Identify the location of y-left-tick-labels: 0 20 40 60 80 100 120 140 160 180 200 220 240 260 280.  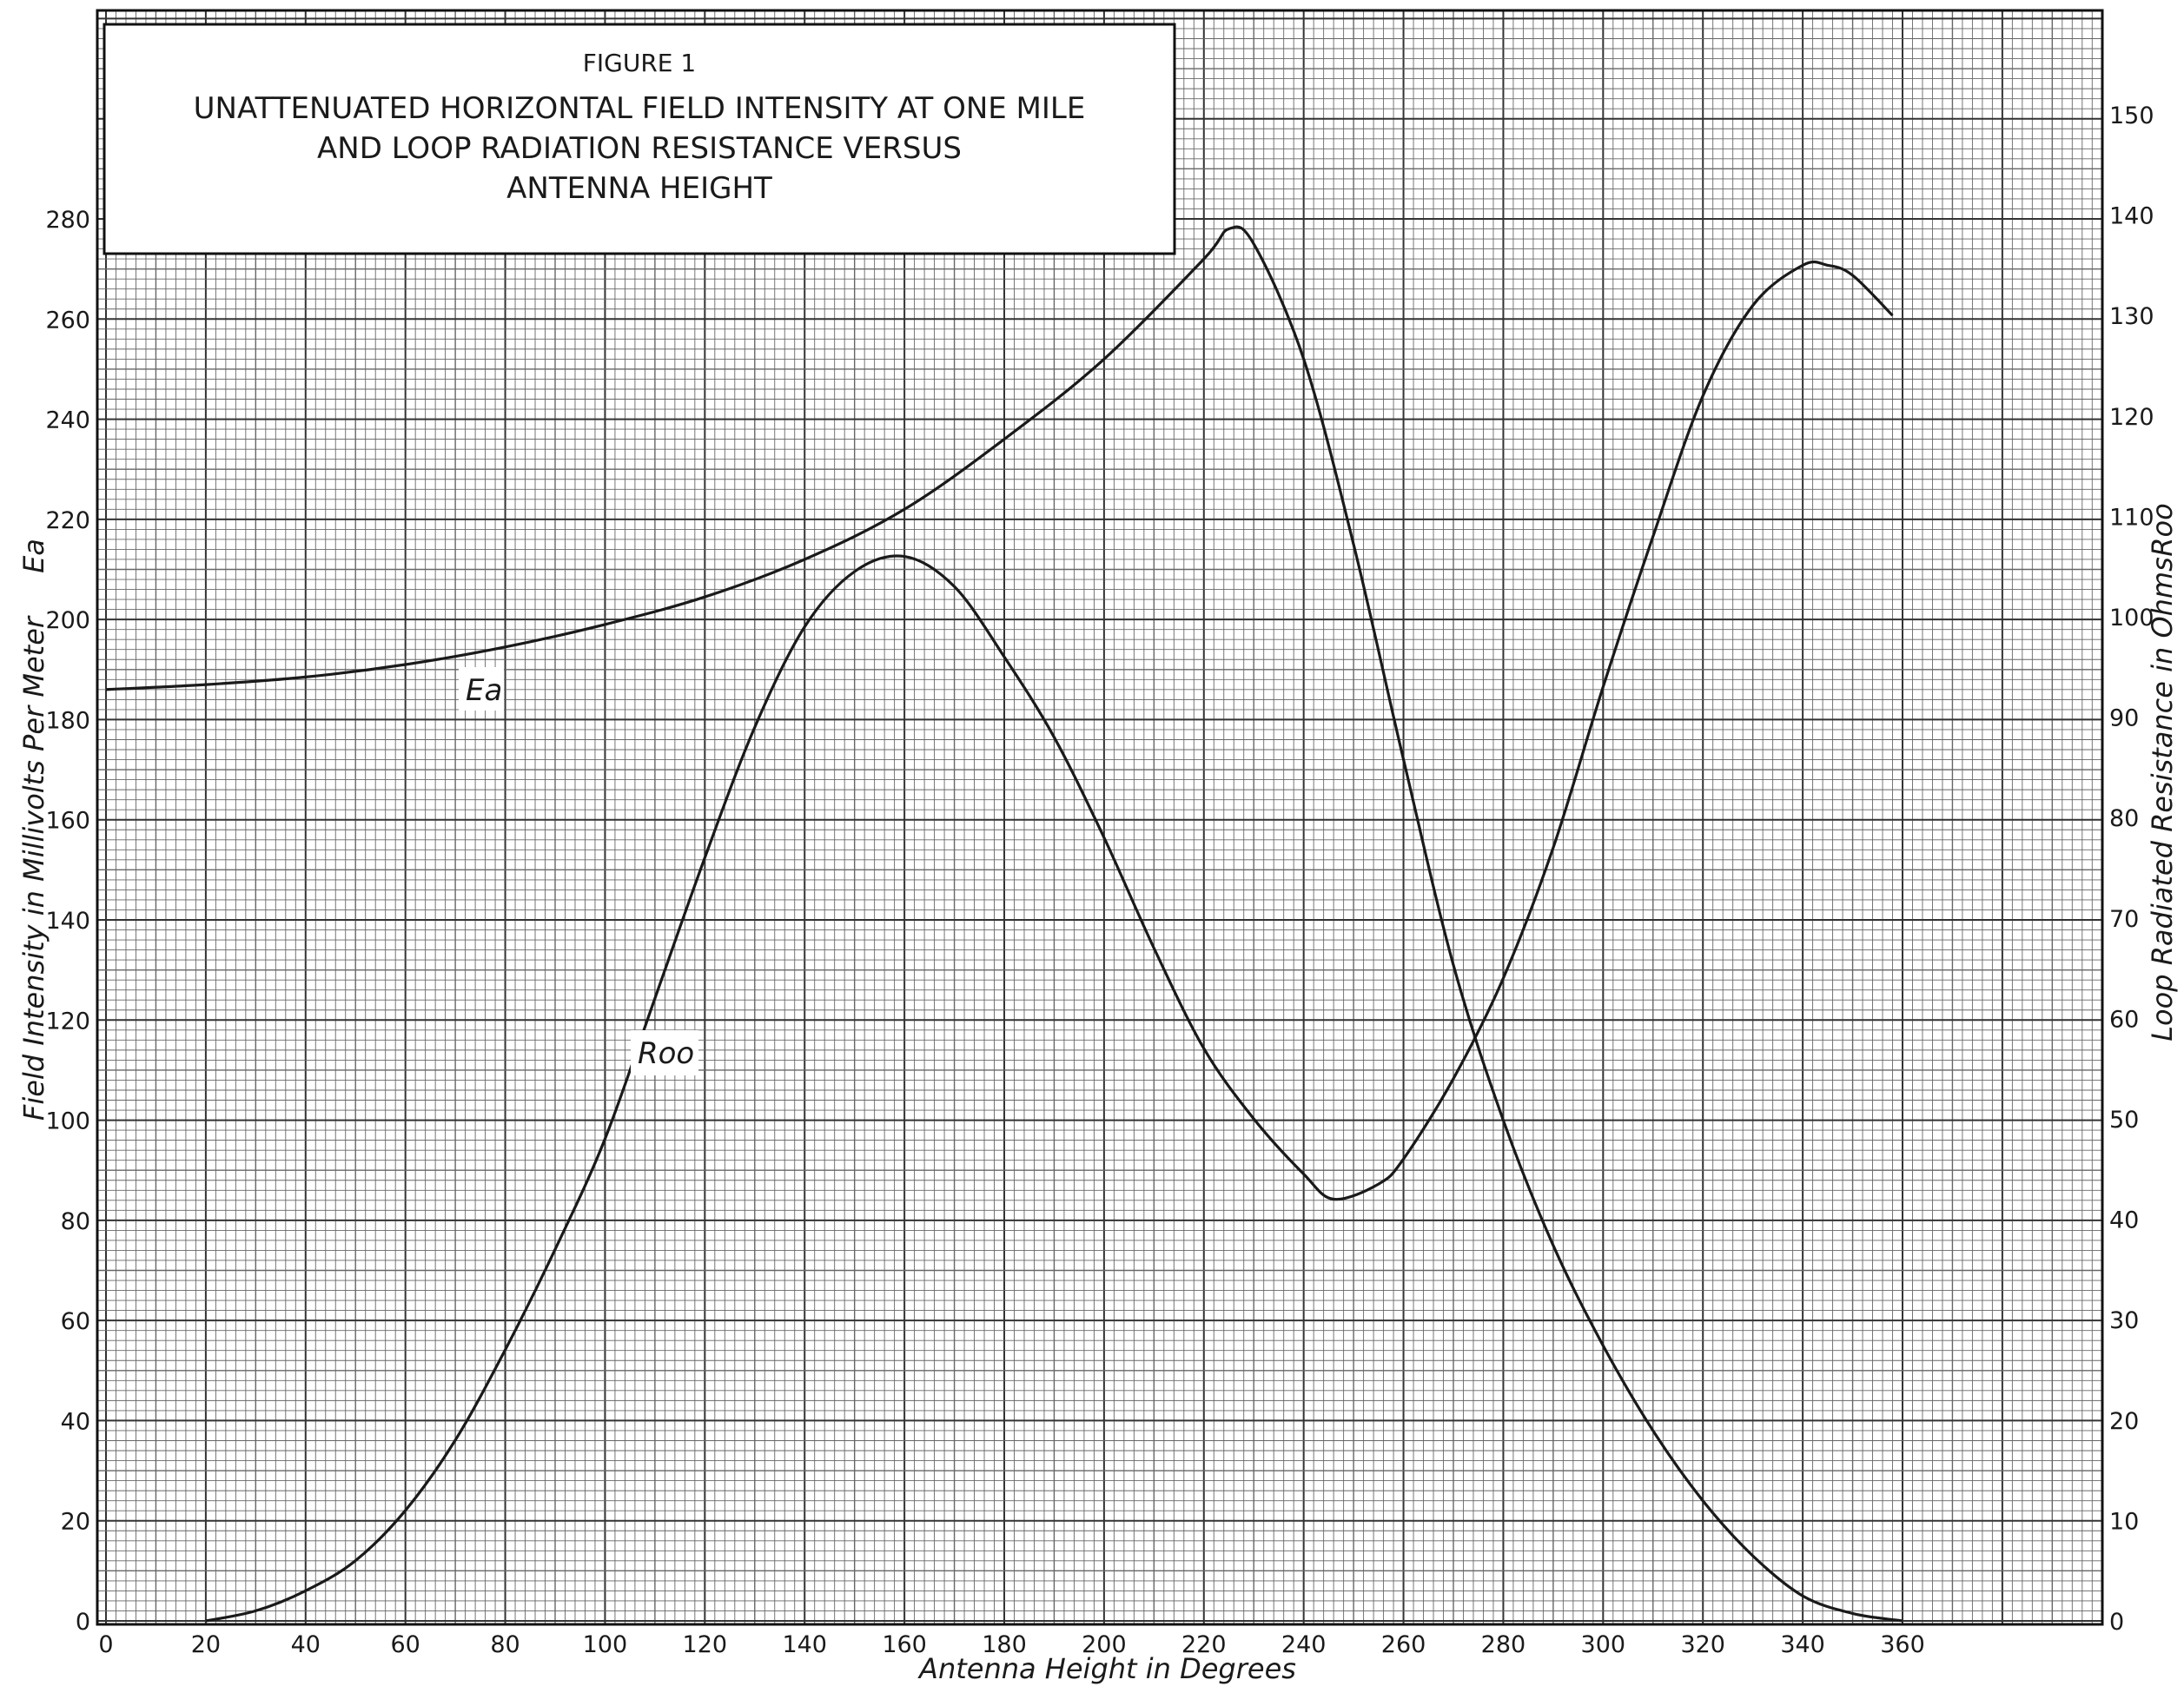
(67, 921).